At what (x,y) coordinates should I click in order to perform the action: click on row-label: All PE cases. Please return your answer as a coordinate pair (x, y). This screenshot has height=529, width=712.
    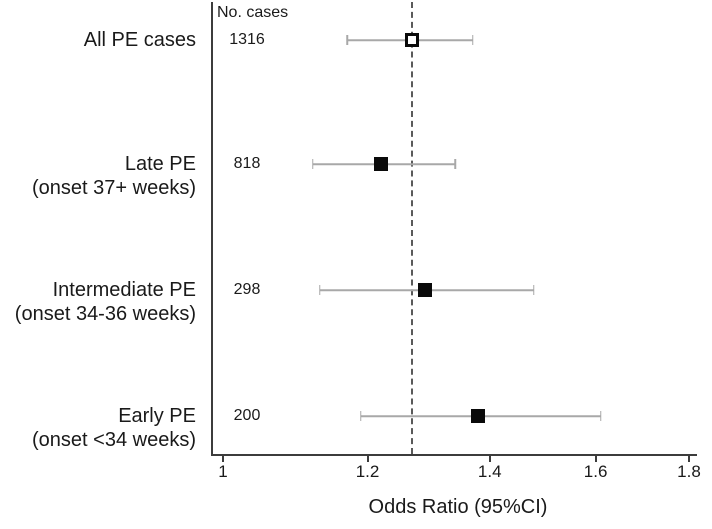
    Looking at the image, I should click on (139, 40).